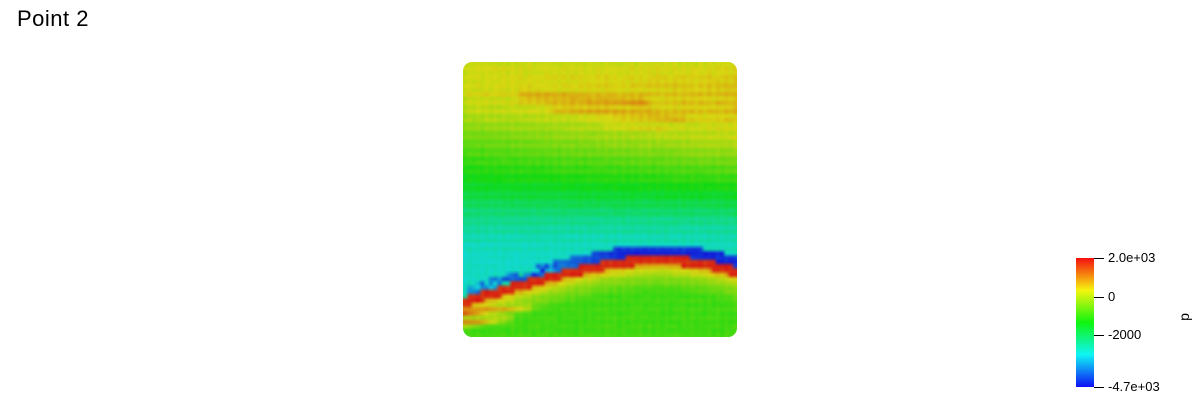 This screenshot has width=1200, height=400. Describe the element at coordinates (1184, 317) in the screenshot. I see `colorbar-axis-label: p` at that location.